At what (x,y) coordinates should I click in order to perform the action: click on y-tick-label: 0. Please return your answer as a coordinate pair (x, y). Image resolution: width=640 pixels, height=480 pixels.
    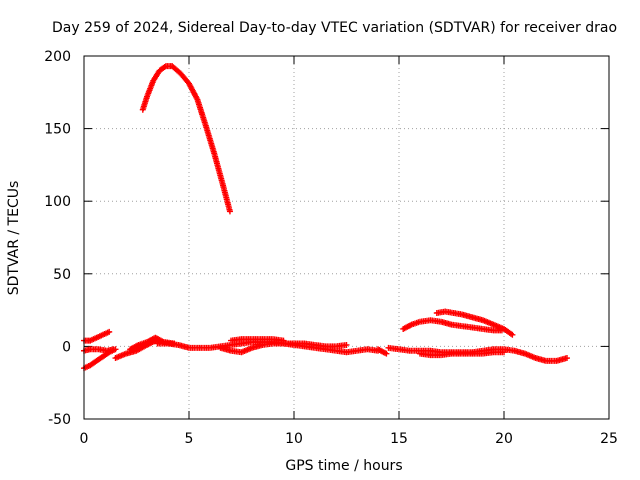
    Looking at the image, I should click on (66, 347).